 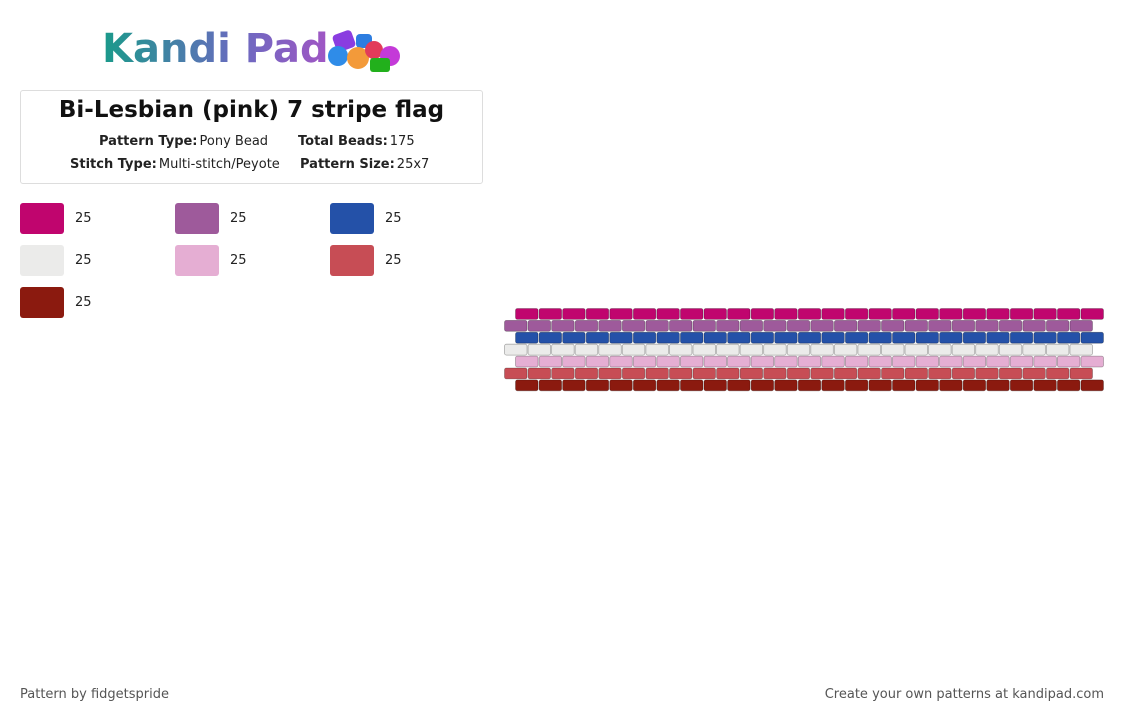 What do you see at coordinates (83, 260) in the screenshot?
I see `bead-count: 25` at bounding box center [83, 260].